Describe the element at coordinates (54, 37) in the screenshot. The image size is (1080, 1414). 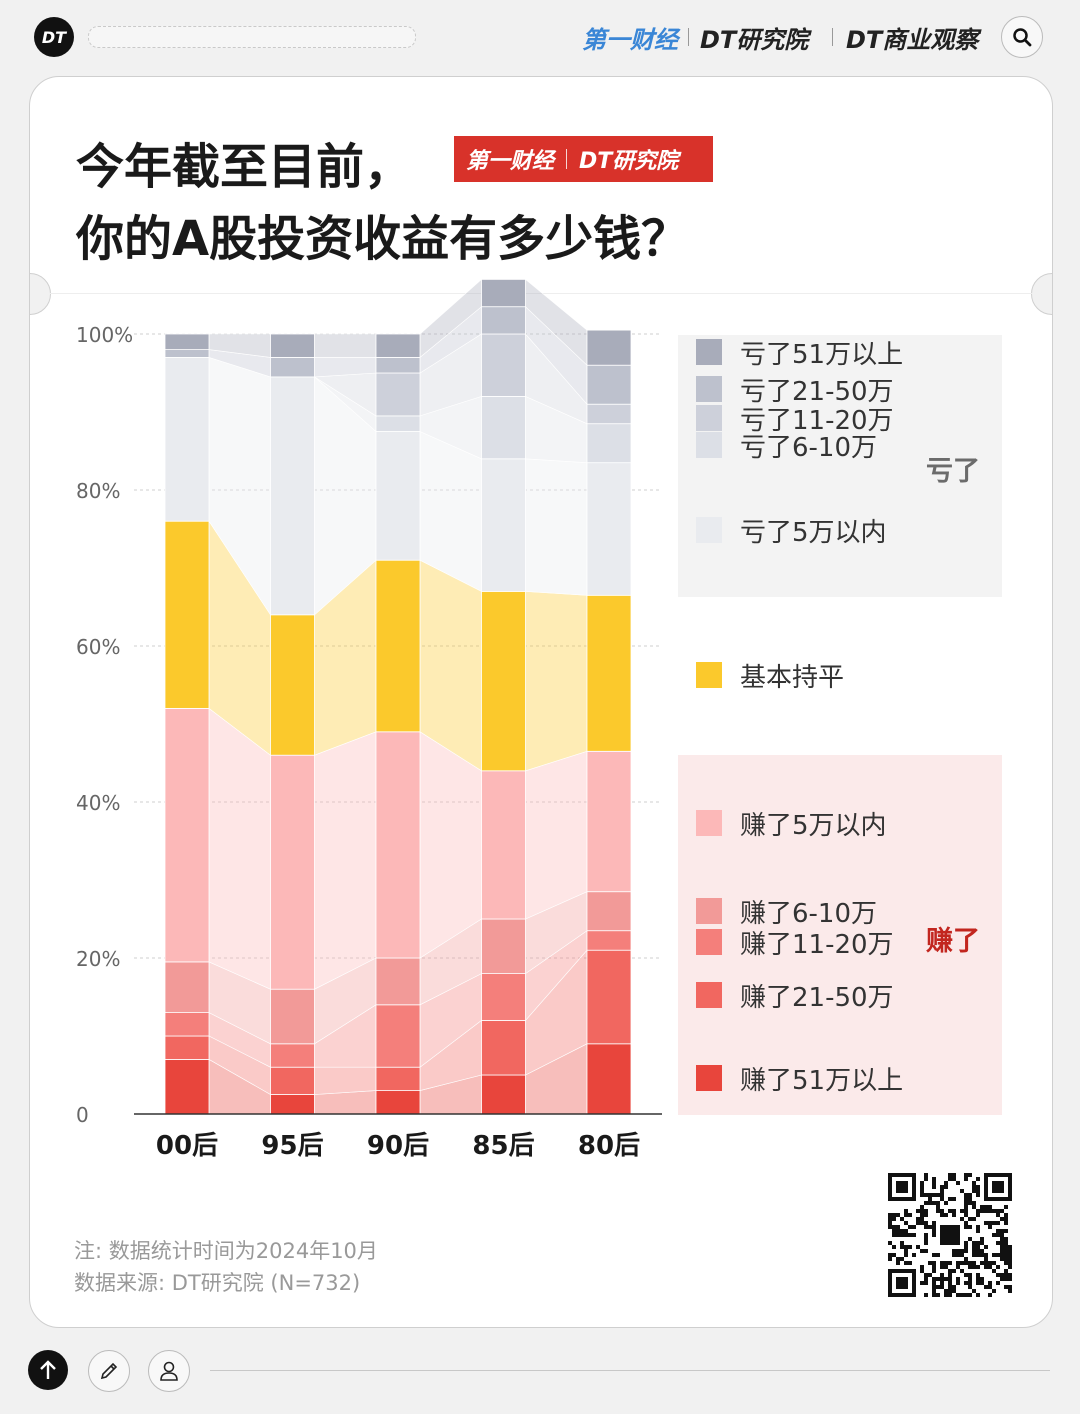
I see `dt-logo: DT` at that location.